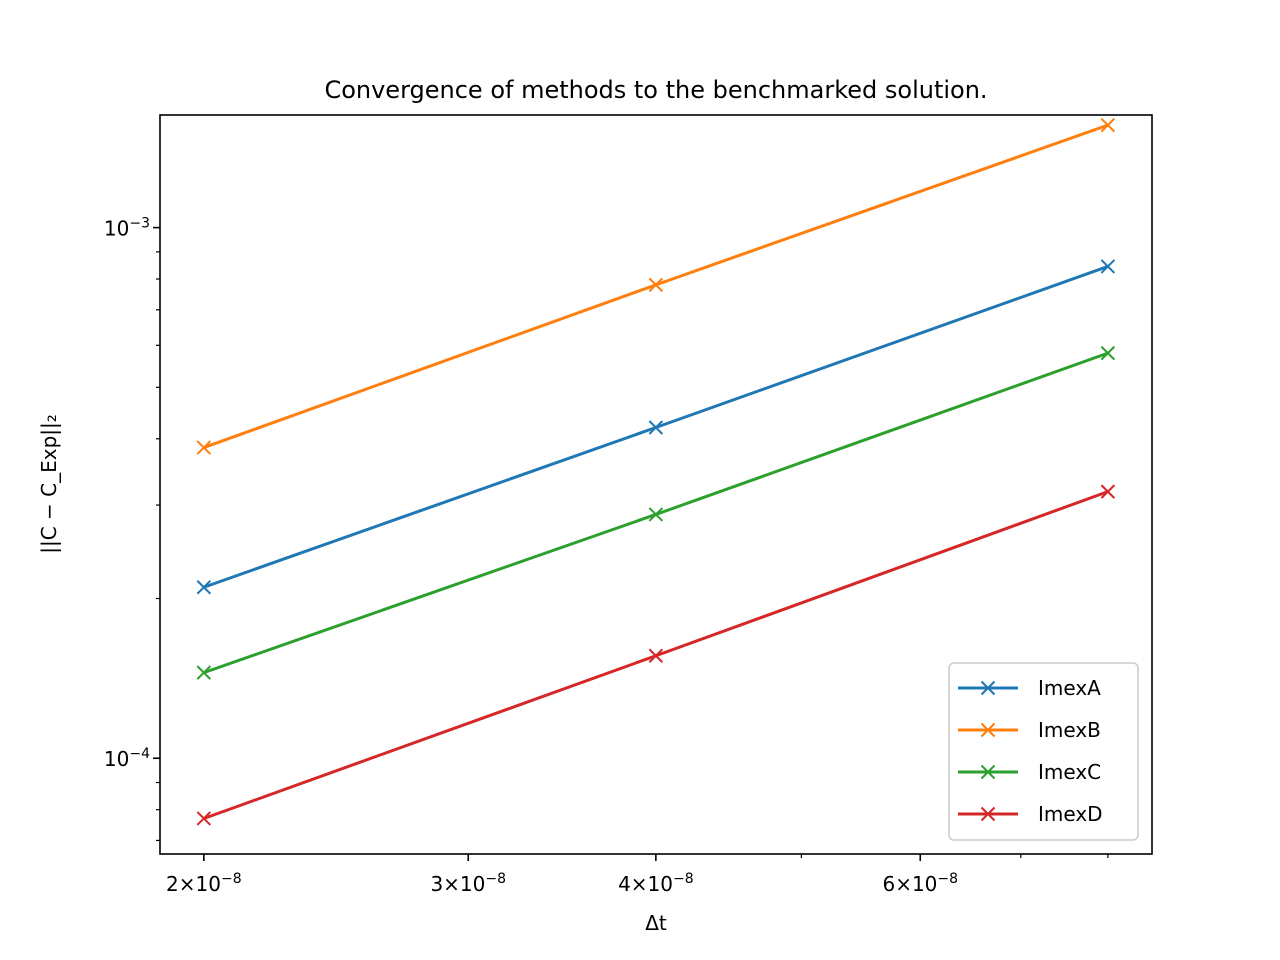 Image resolution: width=1280 pixels, height=960 pixels. I want to click on y-axis-label: ||C − C_Exp||₂, so click(49, 484).